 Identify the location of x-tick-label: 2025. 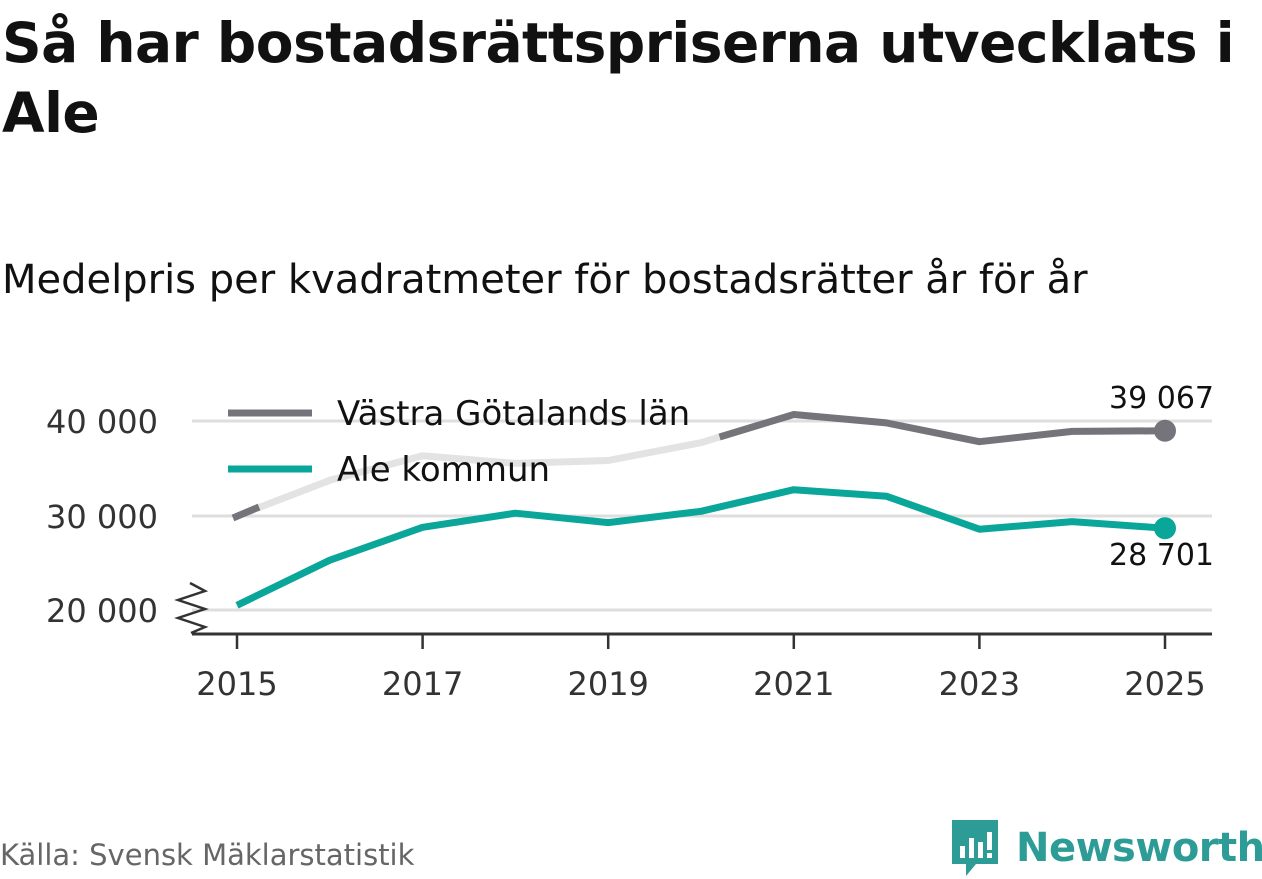
(1164, 684).